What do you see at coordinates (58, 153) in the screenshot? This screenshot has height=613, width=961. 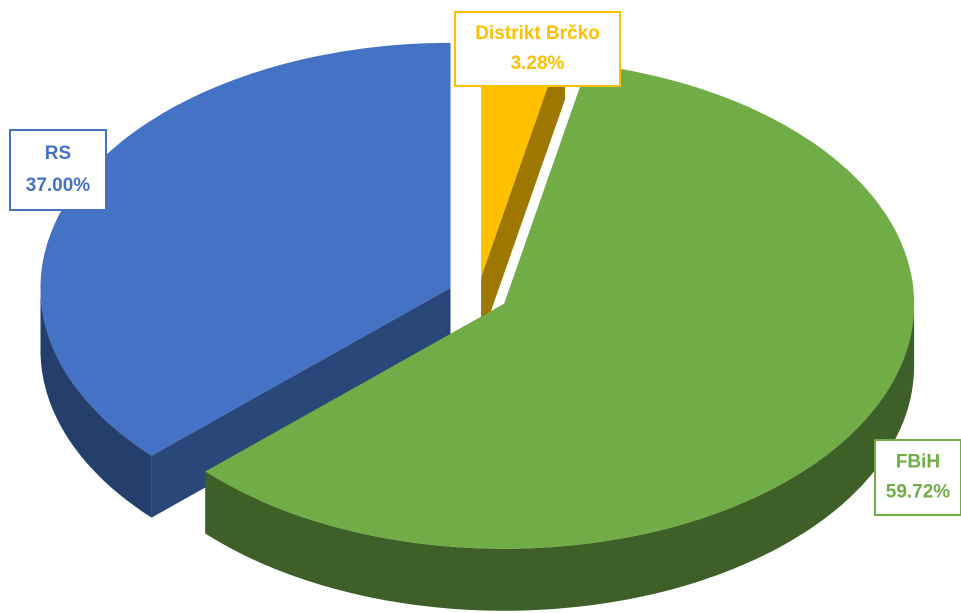 I see `data-label-name: RS` at bounding box center [58, 153].